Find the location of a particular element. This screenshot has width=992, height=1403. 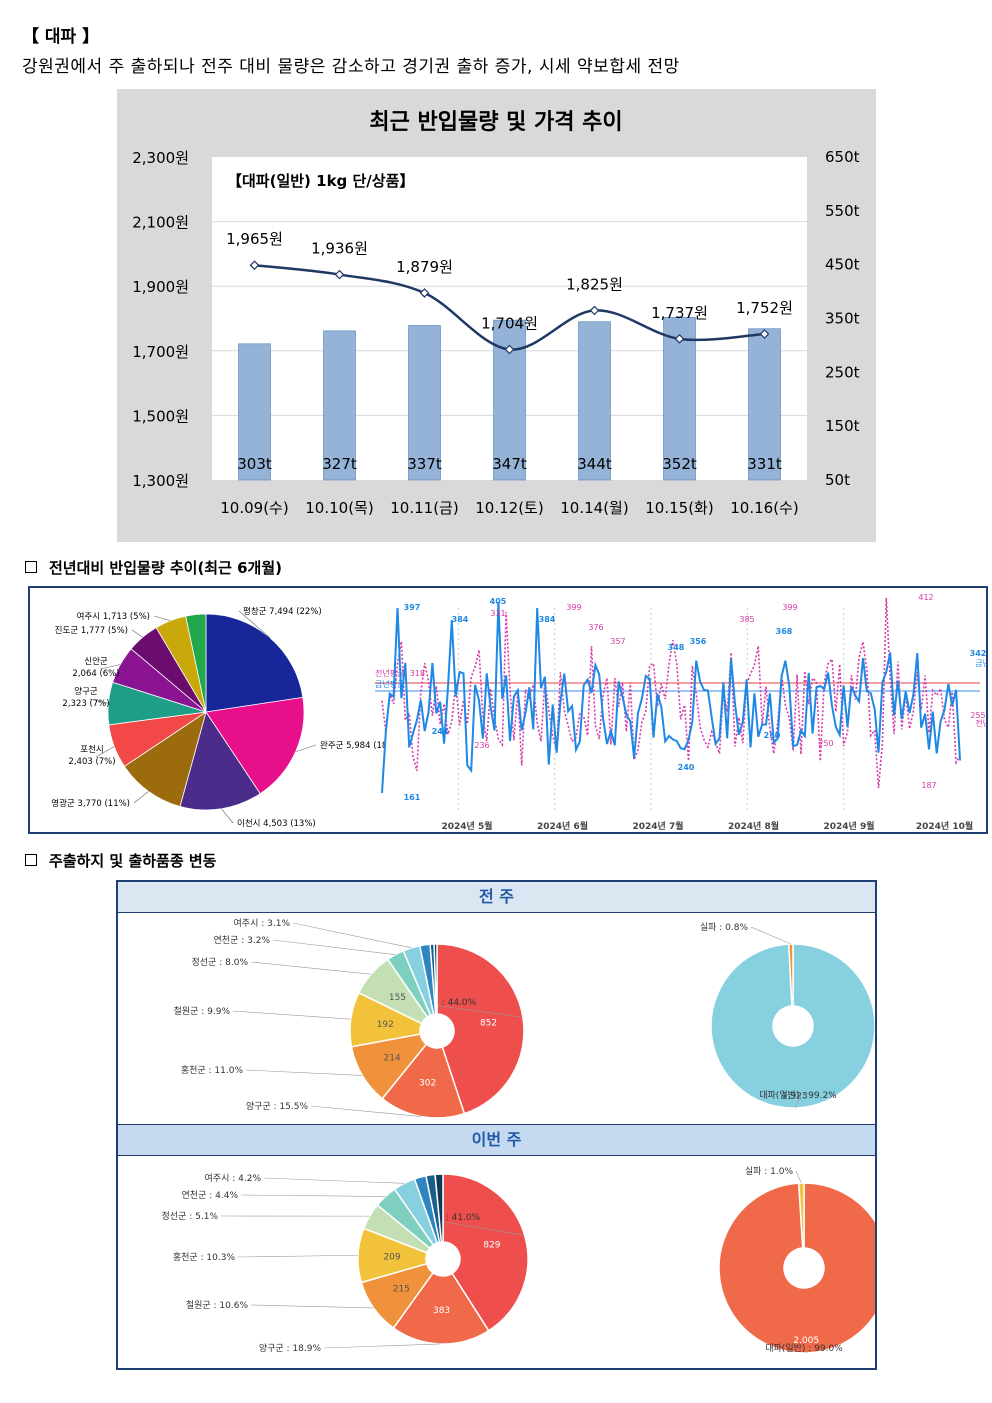

slice-value-label: 192 is located at coordinates (385, 1025).